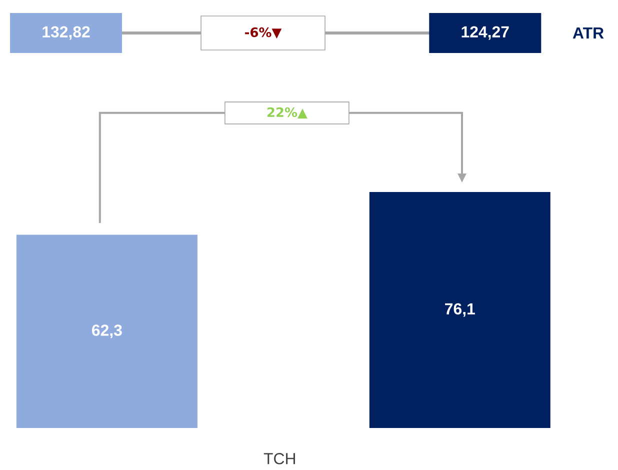 The image size is (618, 470). What do you see at coordinates (460, 310) in the screenshot?
I see `data-label: 76,1` at bounding box center [460, 310].